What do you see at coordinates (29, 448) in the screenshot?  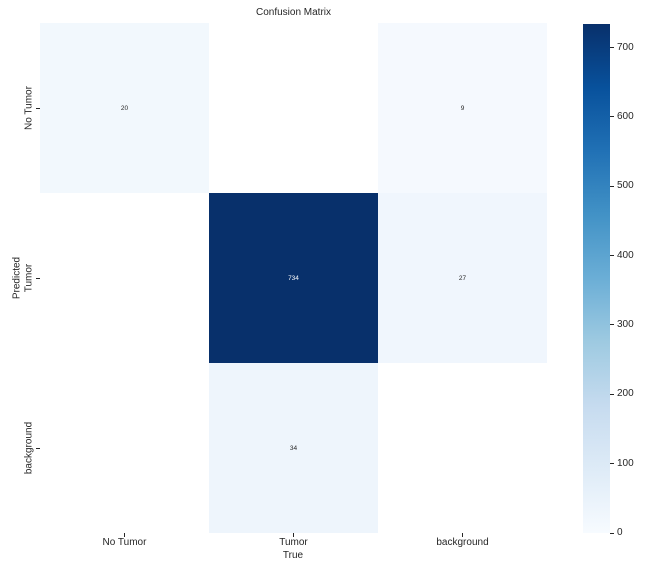 I see `y-tick-label: background` at bounding box center [29, 448].